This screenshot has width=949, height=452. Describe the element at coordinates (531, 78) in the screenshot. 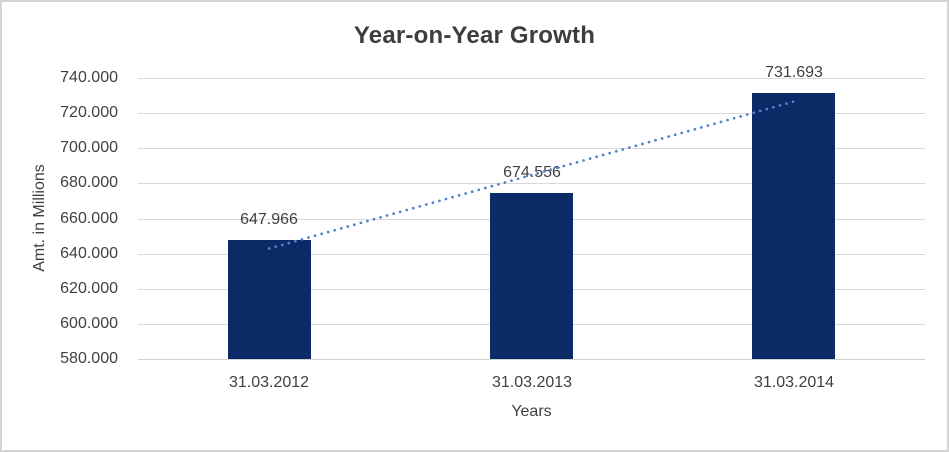

I see `gridline` at that location.